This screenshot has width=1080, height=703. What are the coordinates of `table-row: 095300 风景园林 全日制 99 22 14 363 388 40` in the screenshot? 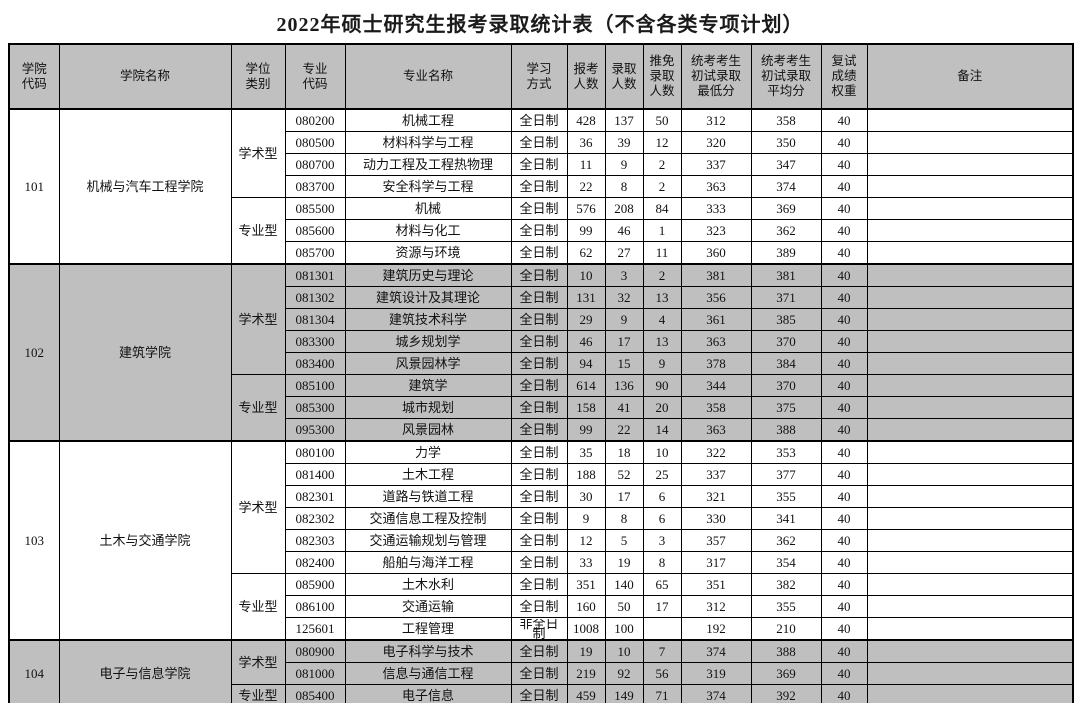 It's located at (541, 430).